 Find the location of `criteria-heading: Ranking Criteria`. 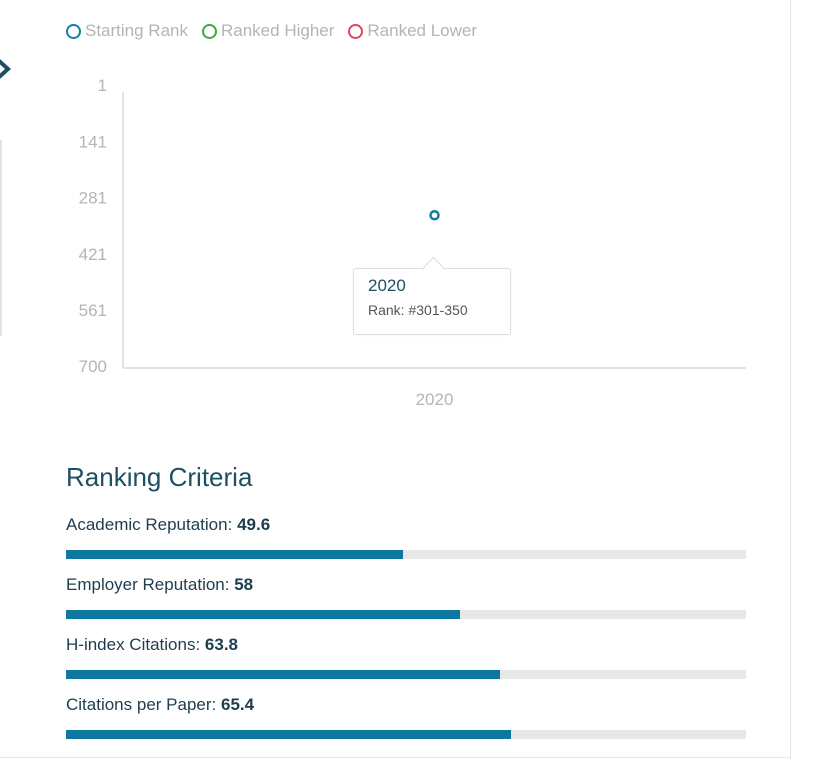

criteria-heading: Ranking Criteria is located at coordinates (159, 477).